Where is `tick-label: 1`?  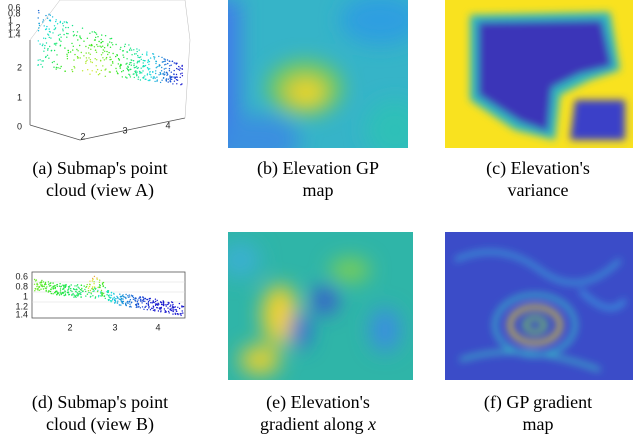
tick-label: 1 is located at coordinates (10, 20).